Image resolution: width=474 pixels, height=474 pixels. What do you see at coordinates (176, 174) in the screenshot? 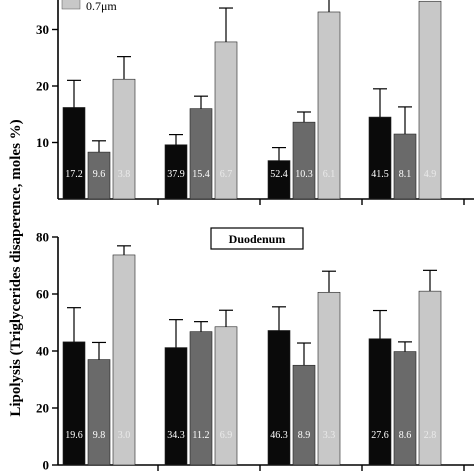
I see `bar-data-label: 37.9` at bounding box center [176, 174].